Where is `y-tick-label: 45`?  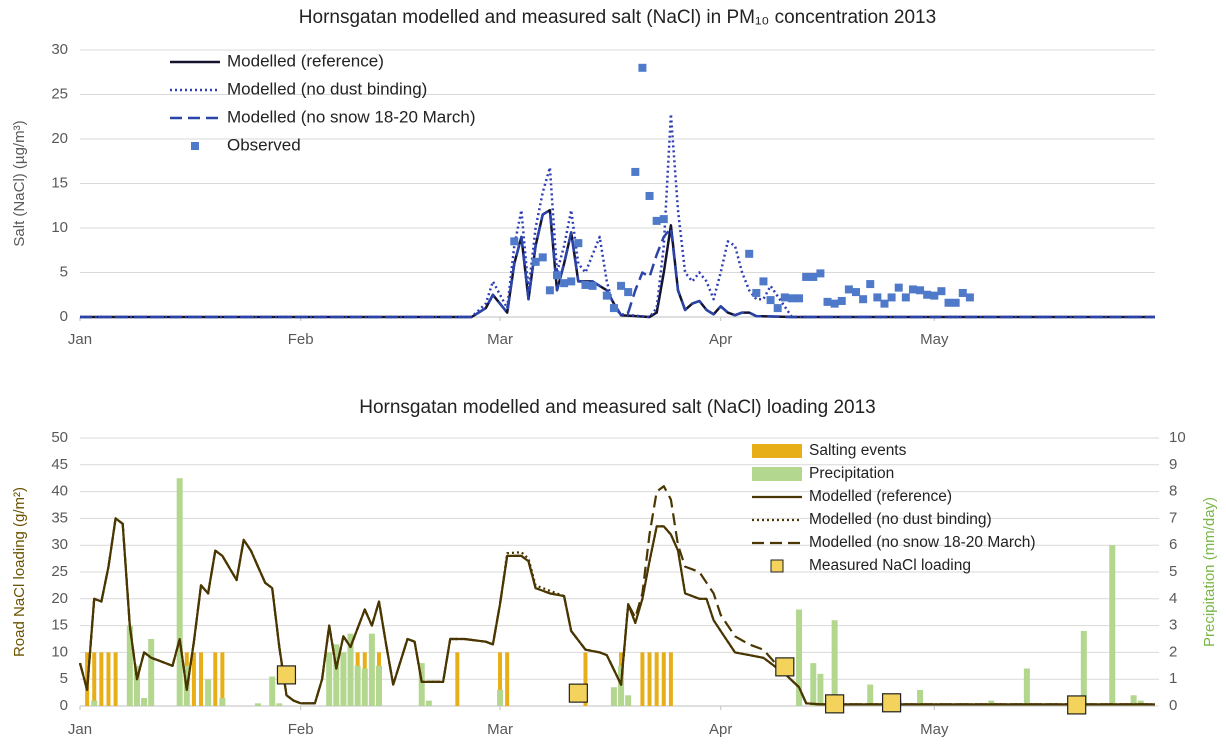 y-tick-label: 45 is located at coordinates (59, 464).